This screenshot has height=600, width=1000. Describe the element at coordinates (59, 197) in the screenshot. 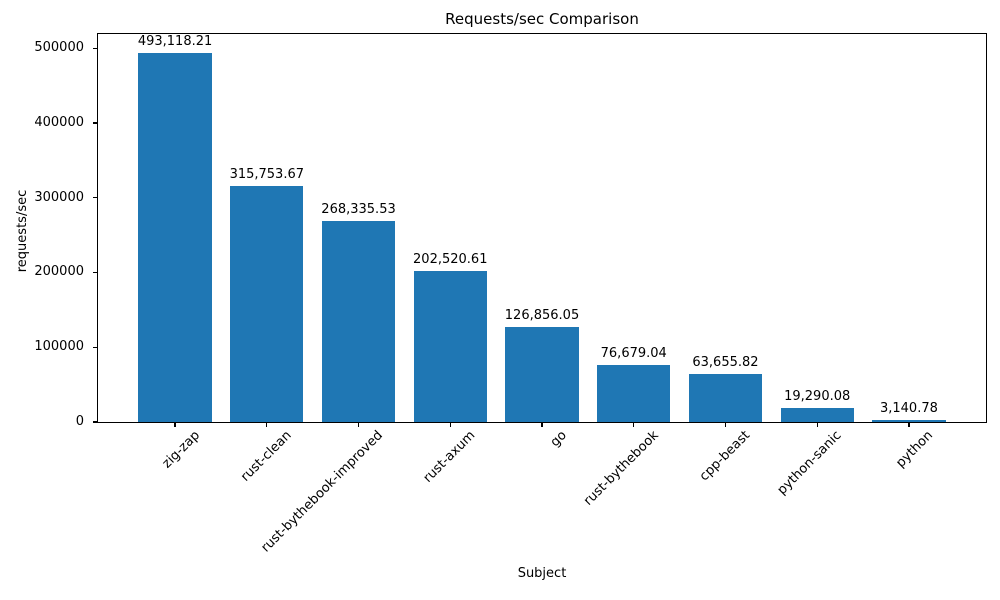

I see `y-tick-label: 300000` at that location.